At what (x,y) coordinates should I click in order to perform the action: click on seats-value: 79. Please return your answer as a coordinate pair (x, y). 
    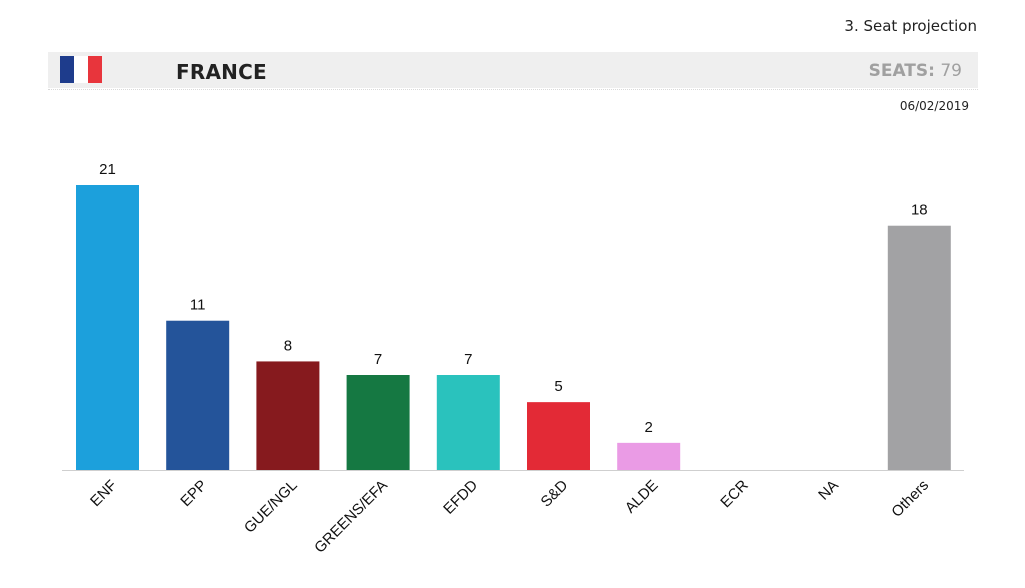
    Looking at the image, I should click on (951, 71).